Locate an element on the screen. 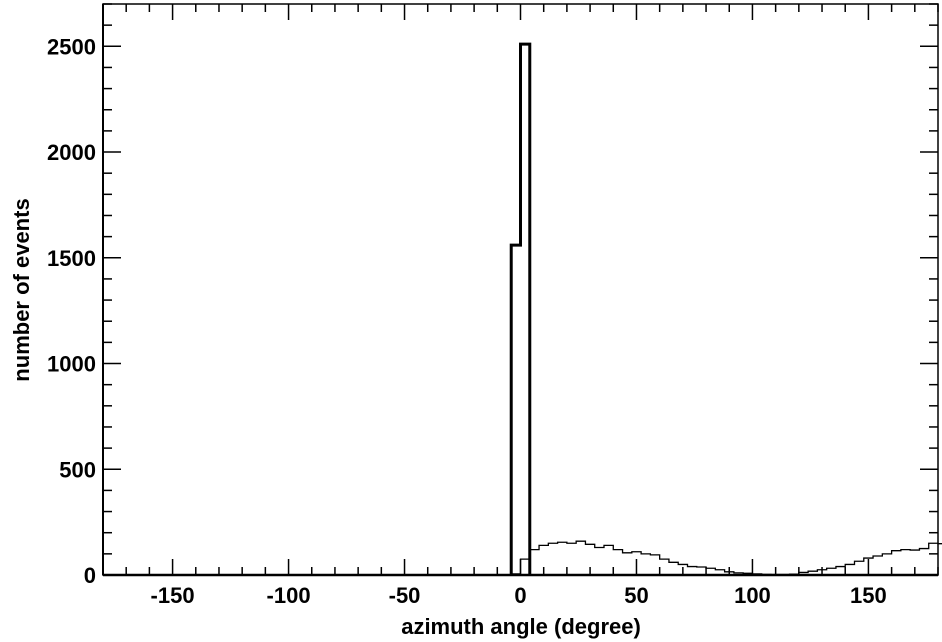  x-tick-label: 150 is located at coordinates (868, 595).